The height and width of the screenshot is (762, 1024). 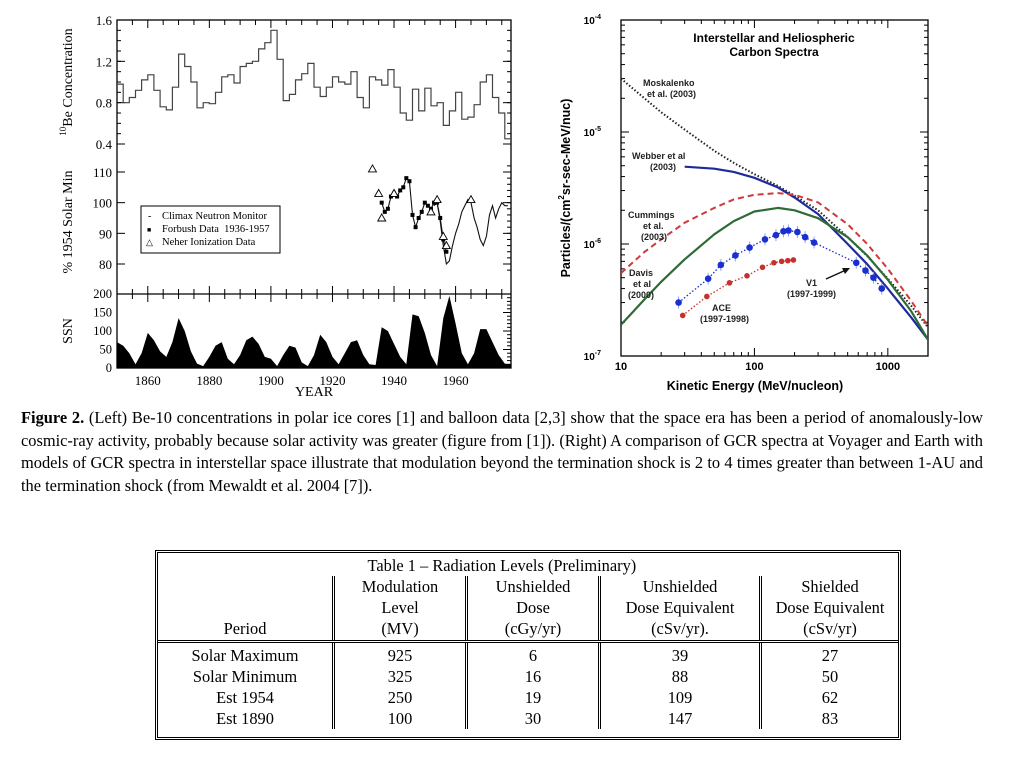 What do you see at coordinates (216, 229) in the screenshot?
I see `legend-label-forbush: Forbush Data 1936-1957` at bounding box center [216, 229].